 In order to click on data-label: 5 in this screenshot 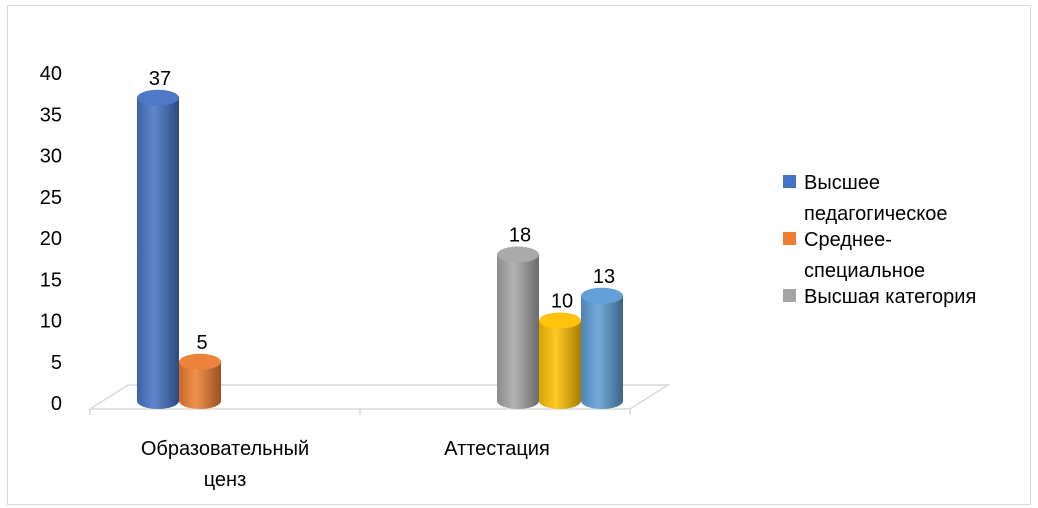, I will do `click(201, 343)`.